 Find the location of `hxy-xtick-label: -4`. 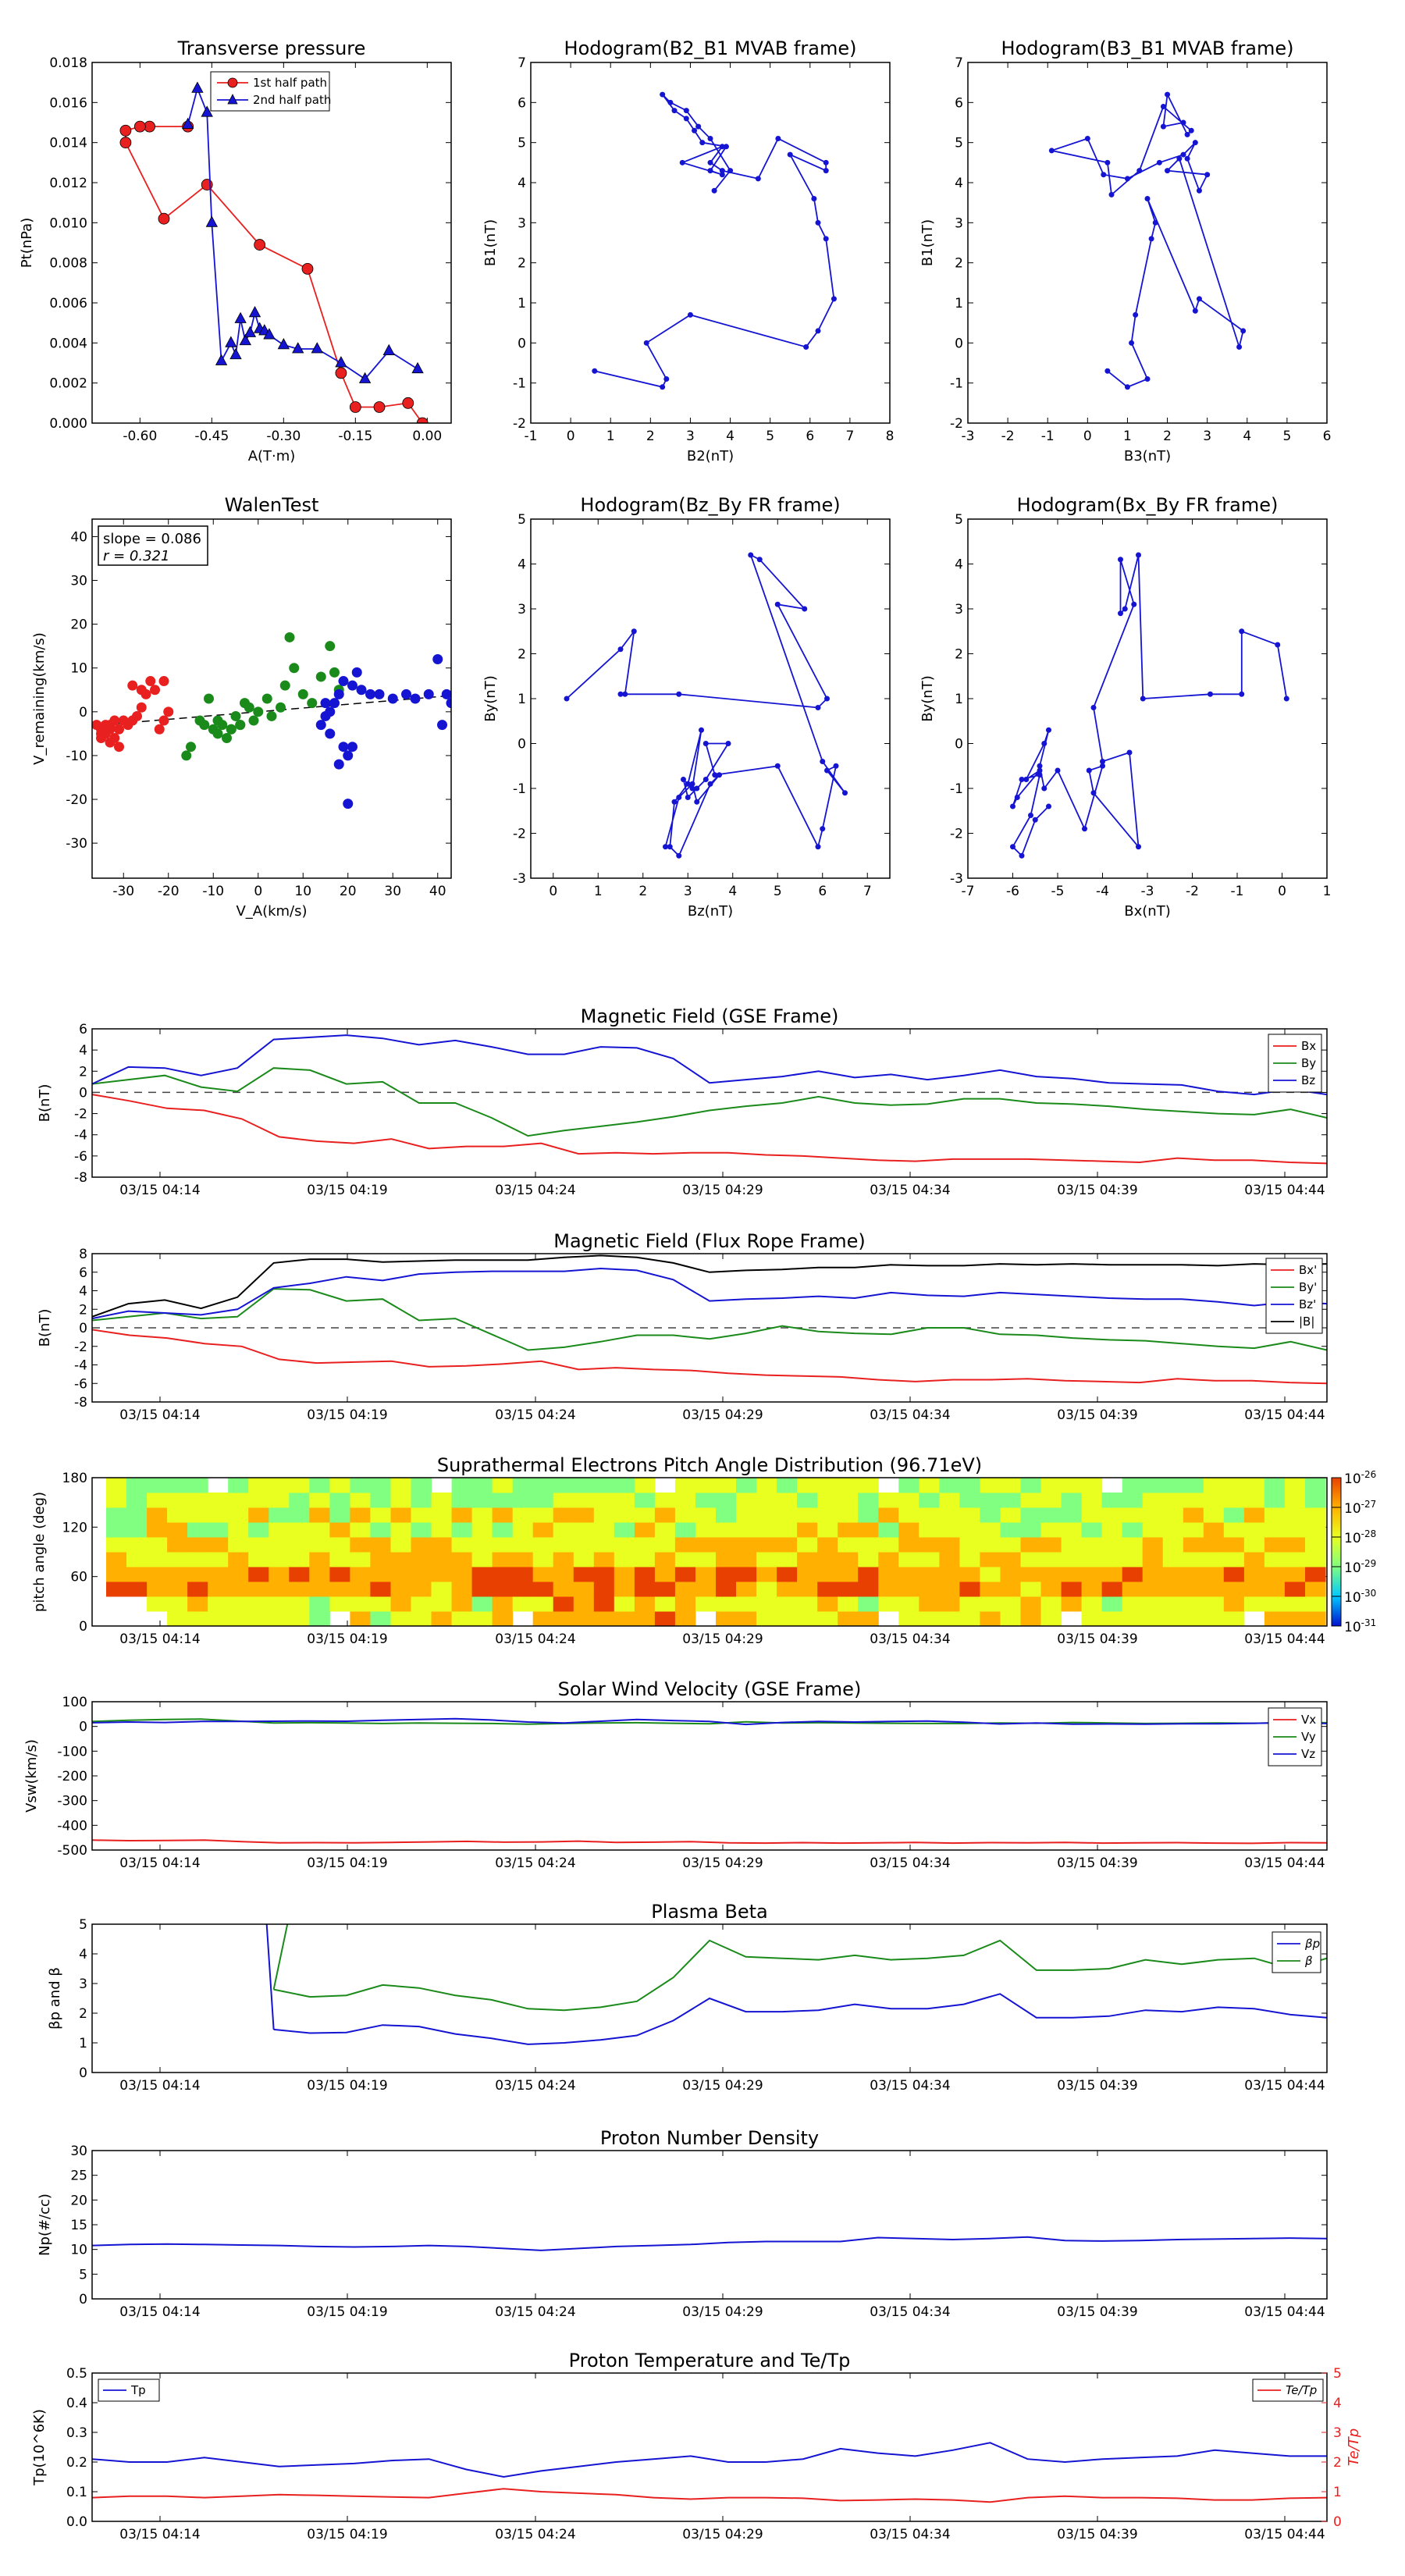

hxy-xtick-label: -4 is located at coordinates (1102, 891).